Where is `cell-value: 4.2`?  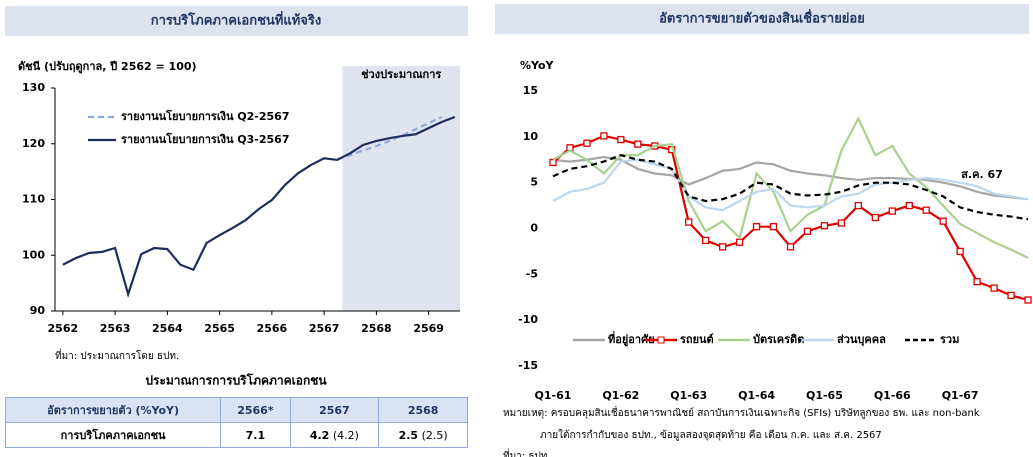
cell-value: 4.2 is located at coordinates (319, 435).